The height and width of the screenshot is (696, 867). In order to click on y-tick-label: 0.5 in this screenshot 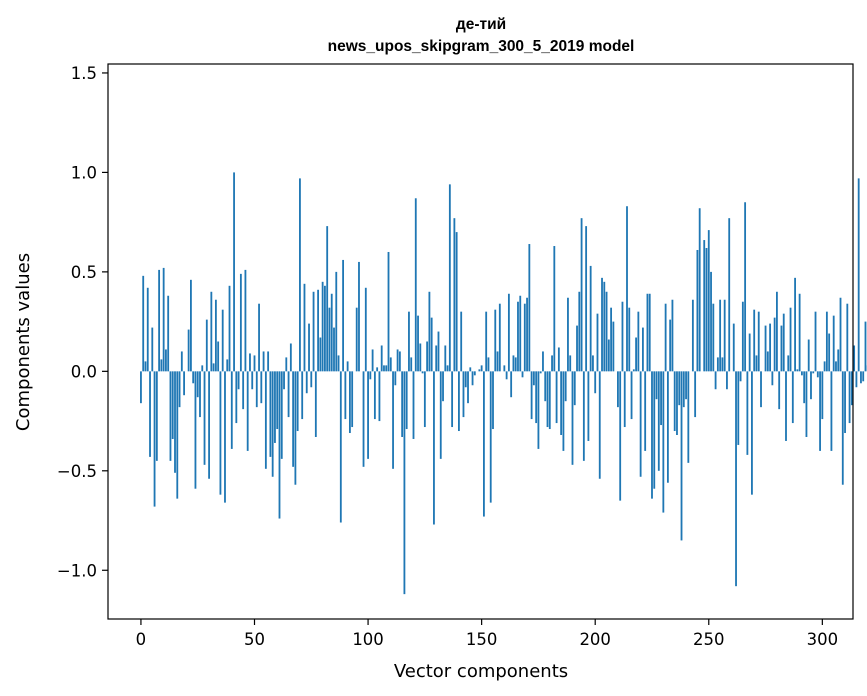, I will do `click(84, 272)`.